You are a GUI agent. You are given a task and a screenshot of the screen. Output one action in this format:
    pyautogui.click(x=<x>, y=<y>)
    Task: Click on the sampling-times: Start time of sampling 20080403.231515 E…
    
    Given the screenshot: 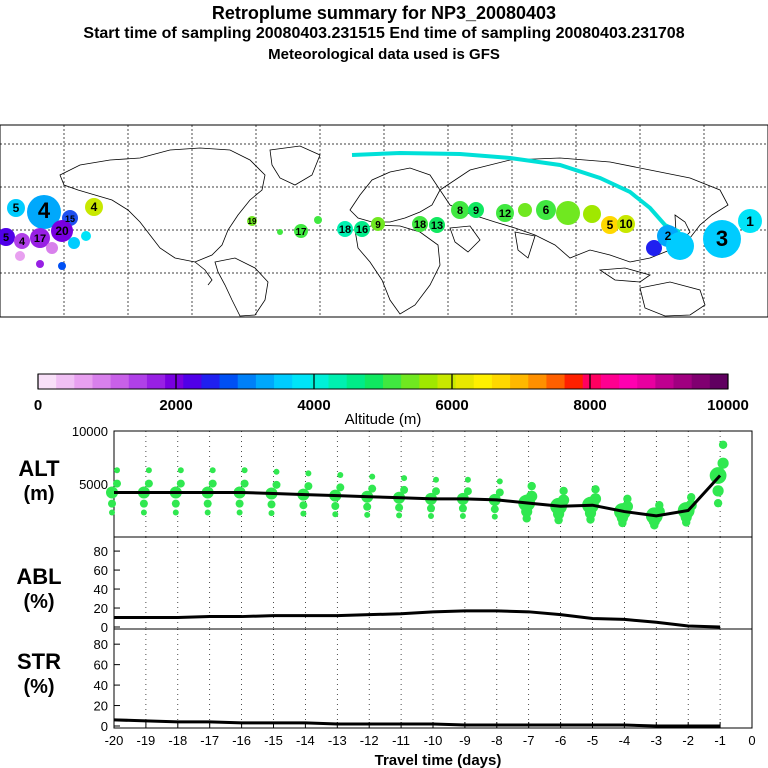 What is the action you would take?
    pyautogui.click(x=384, y=33)
    